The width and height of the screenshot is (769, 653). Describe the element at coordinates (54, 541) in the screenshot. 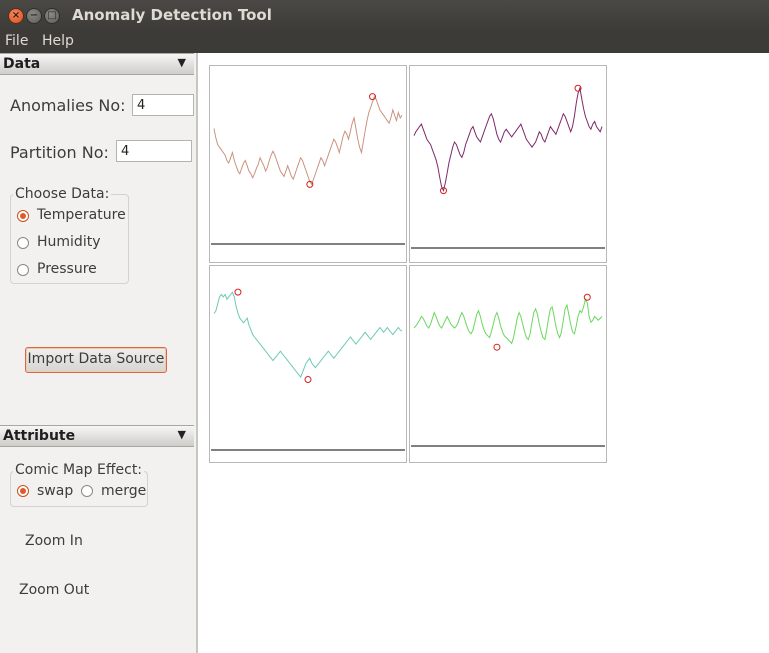

I see `zoom-in-button: Zoom In` at that location.